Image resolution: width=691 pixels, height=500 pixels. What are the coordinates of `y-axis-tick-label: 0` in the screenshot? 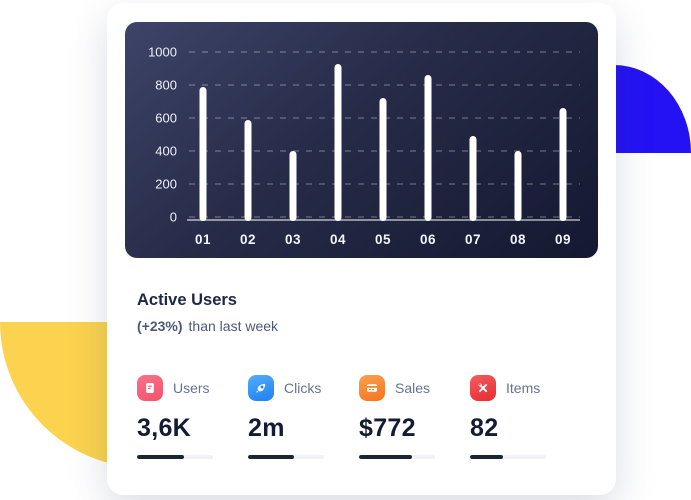 It's located at (173, 217).